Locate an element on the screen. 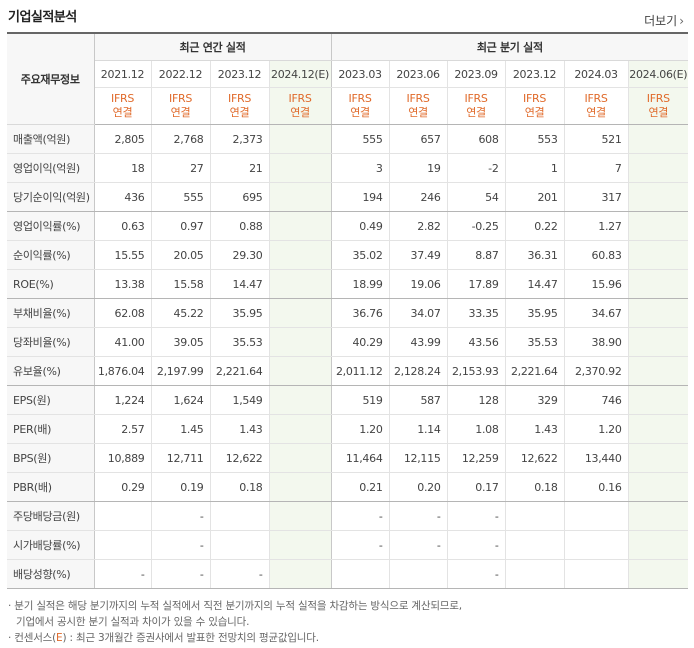  table-cell: -0.25 is located at coordinates (476, 226).